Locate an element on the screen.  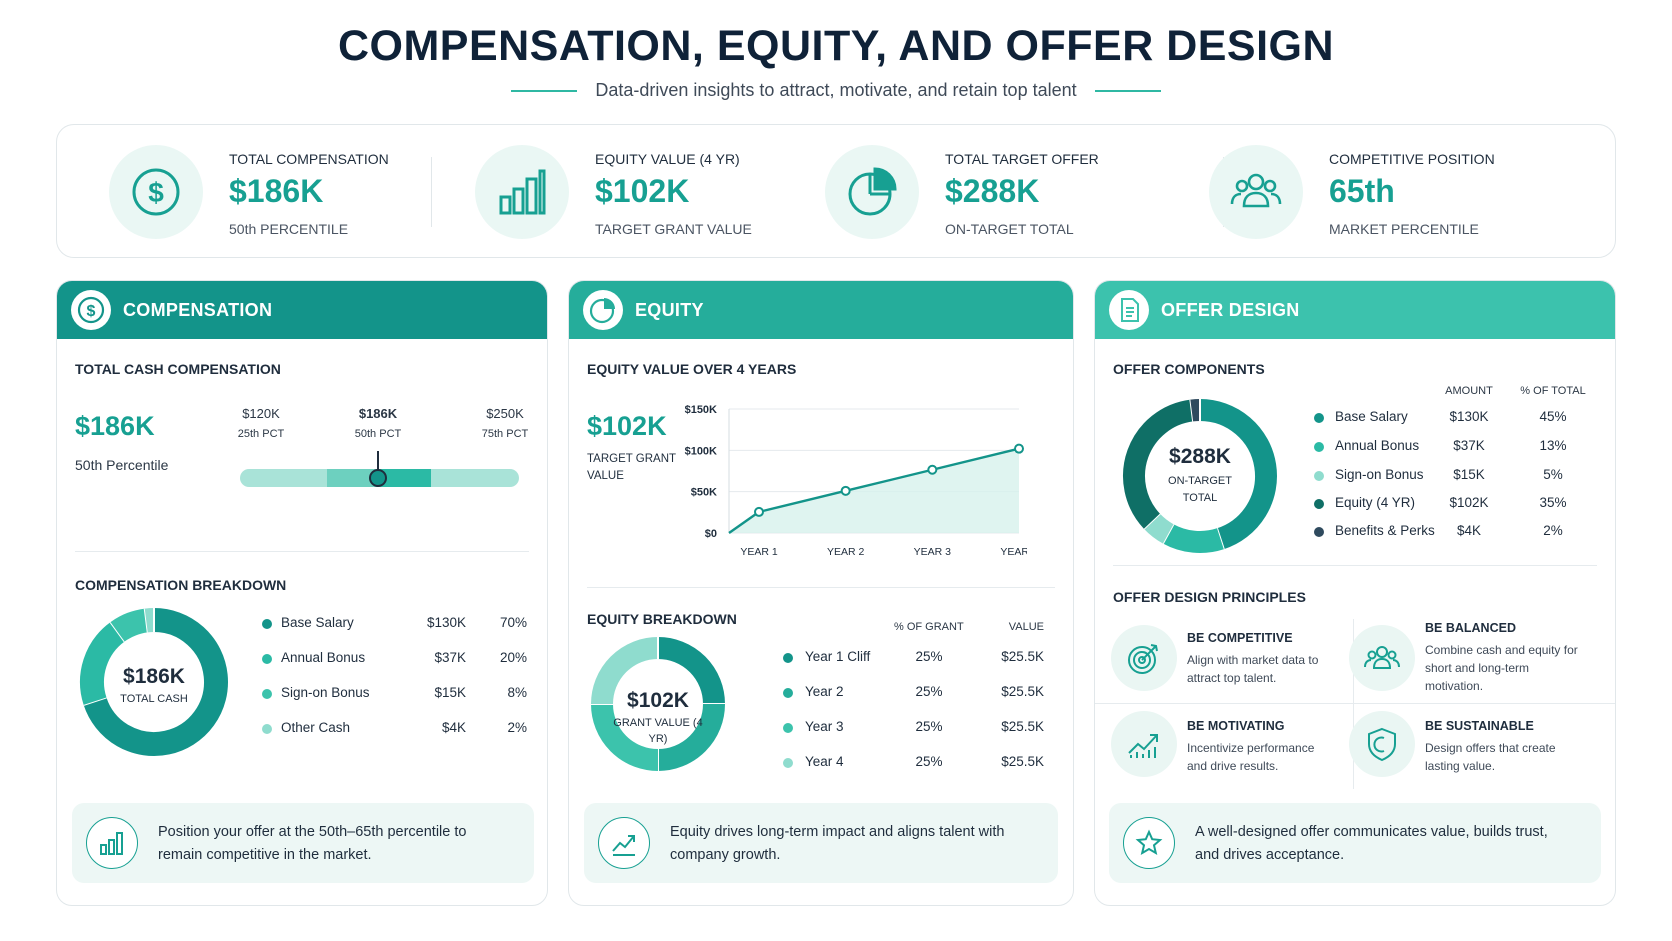
dollar-icon: $ is located at coordinates (91, 310).